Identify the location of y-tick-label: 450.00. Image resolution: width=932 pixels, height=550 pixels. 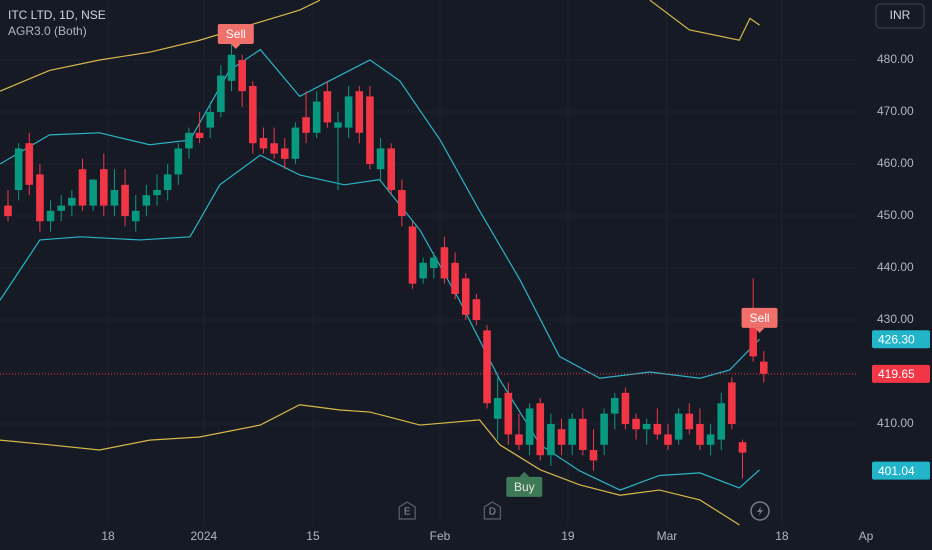
(895, 215).